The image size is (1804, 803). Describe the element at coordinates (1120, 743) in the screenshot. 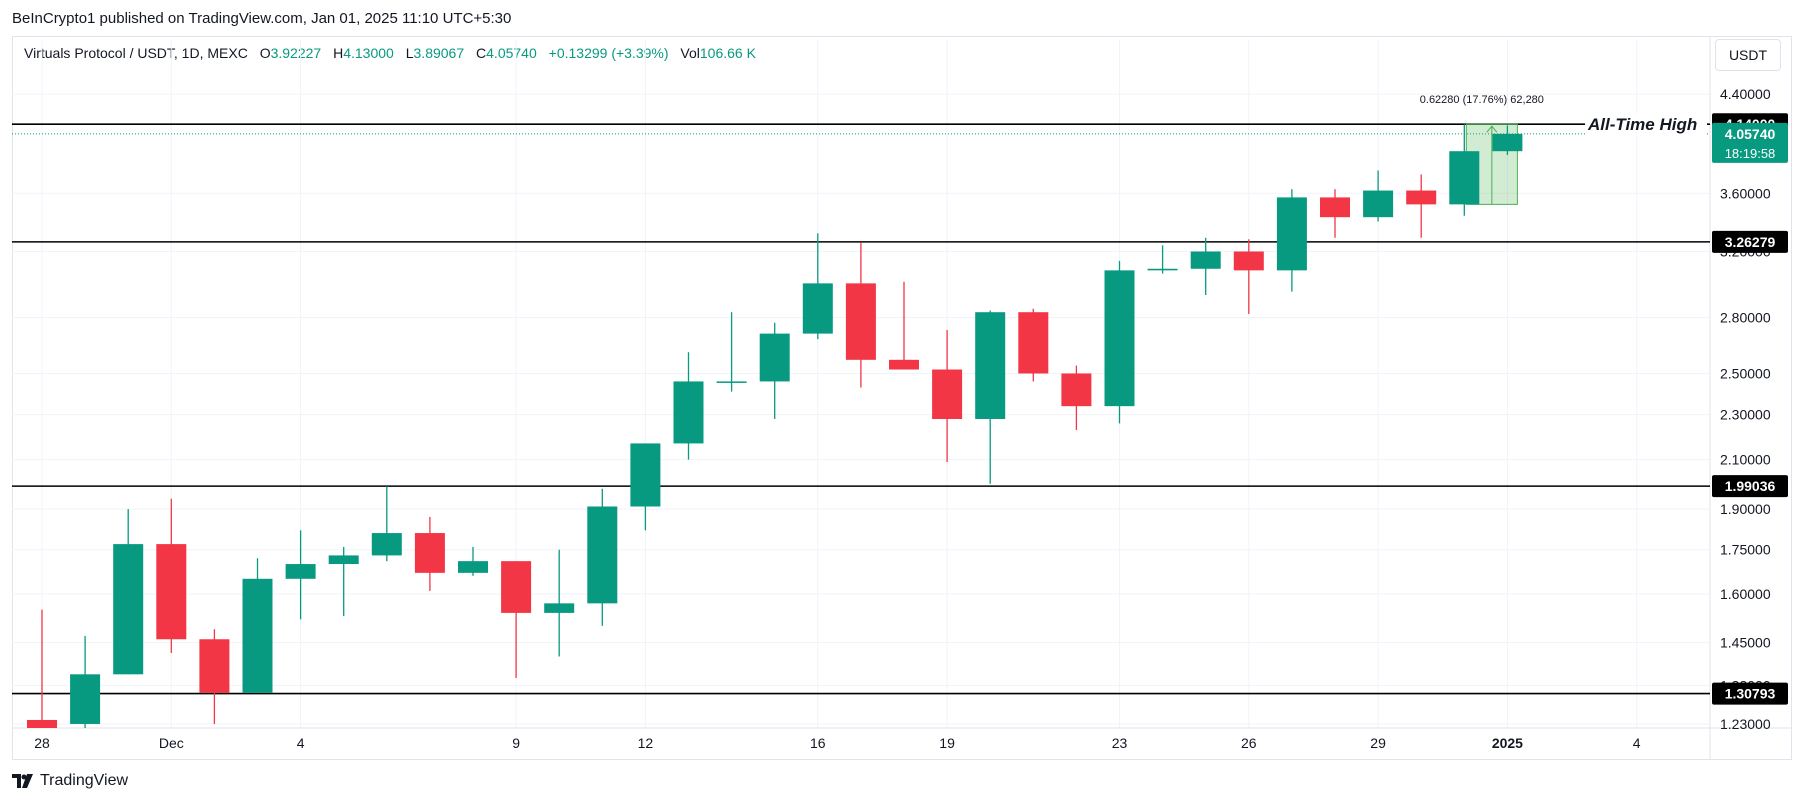

I see `x-tick-label: 23` at that location.